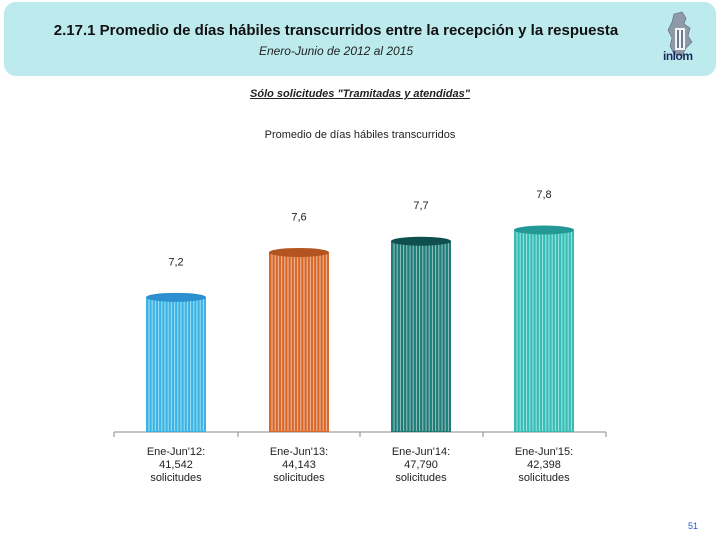 This screenshot has width=720, height=540. Describe the element at coordinates (543, 195) in the screenshot. I see `bar-value-label: 7,8` at that location.